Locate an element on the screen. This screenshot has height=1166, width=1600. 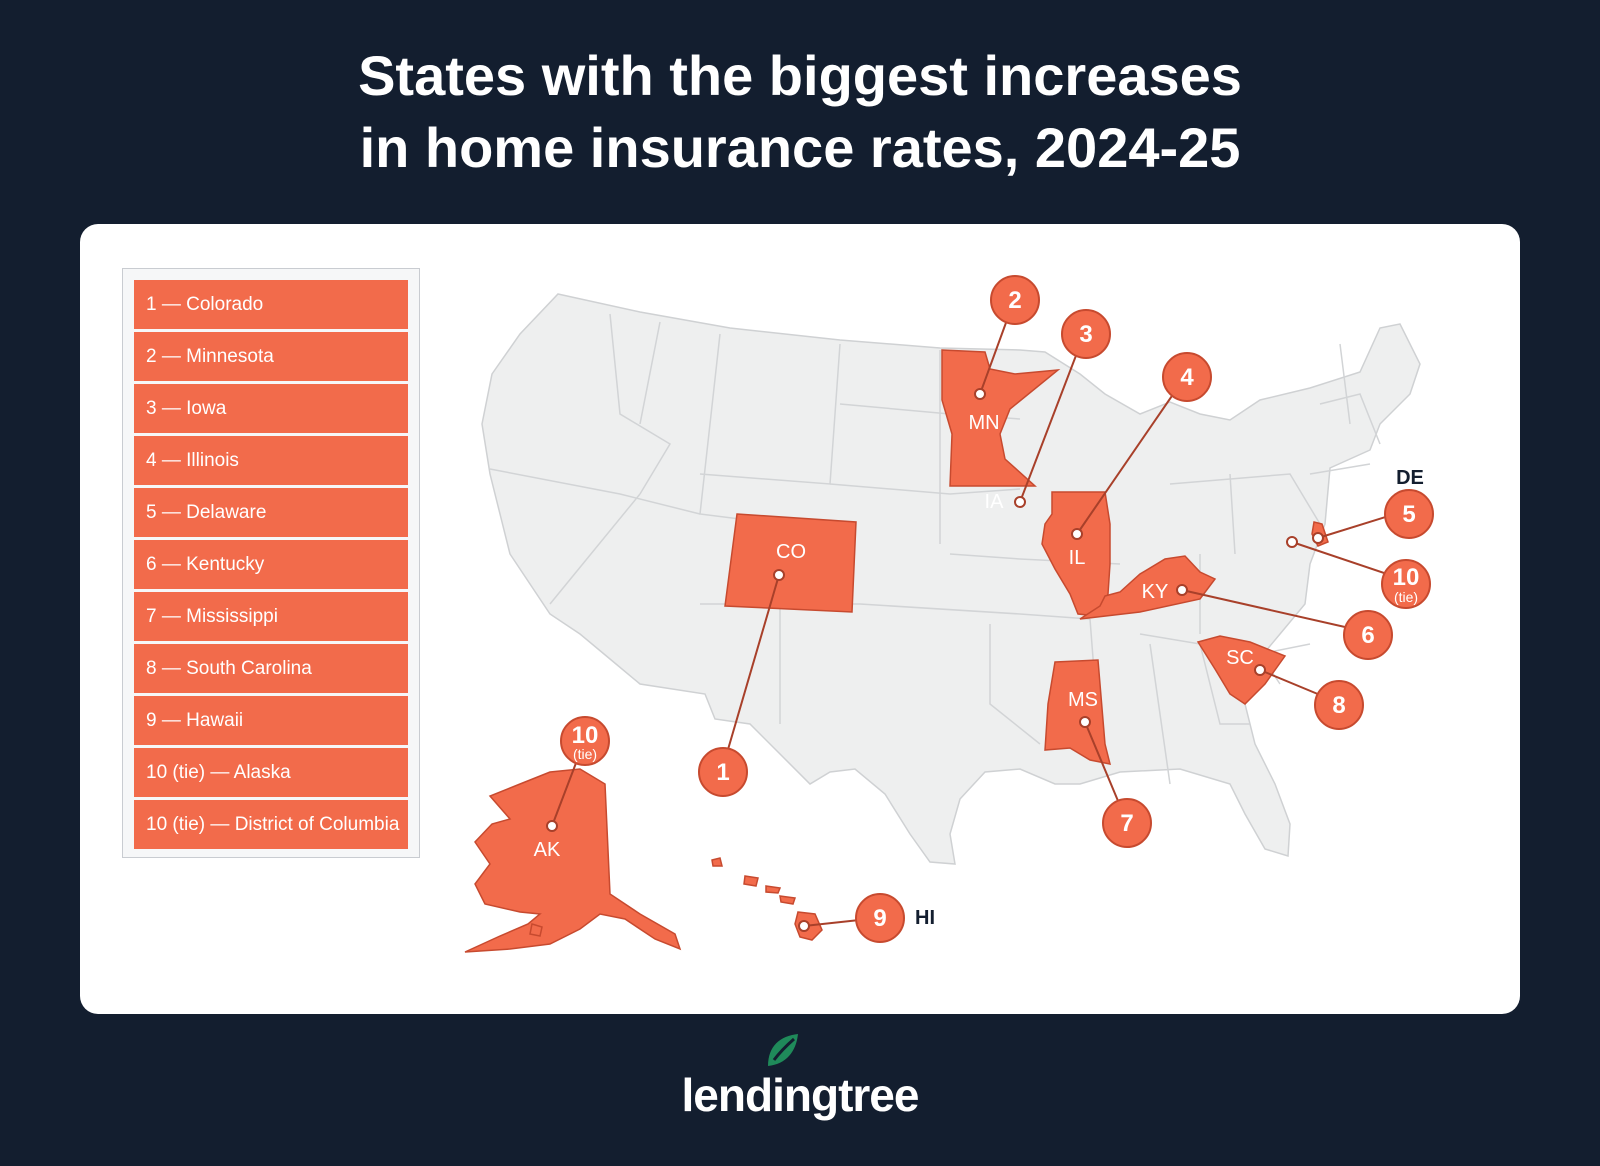
brand-name: lendingtree is located at coordinates (800, 1095).